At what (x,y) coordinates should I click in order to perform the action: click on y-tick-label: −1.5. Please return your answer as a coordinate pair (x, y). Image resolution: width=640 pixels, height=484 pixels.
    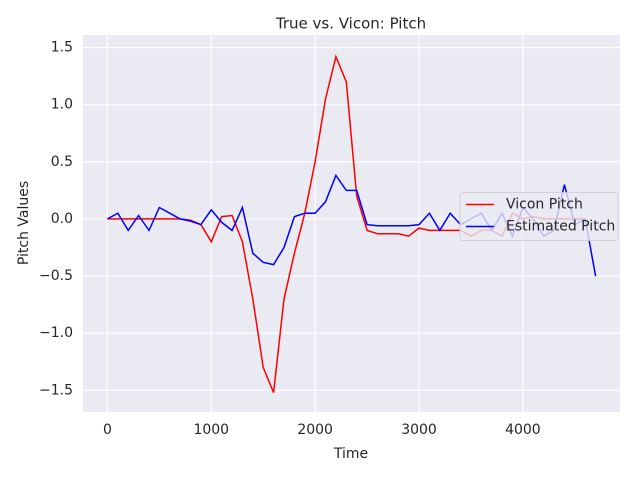
    Looking at the image, I should click on (56, 390).